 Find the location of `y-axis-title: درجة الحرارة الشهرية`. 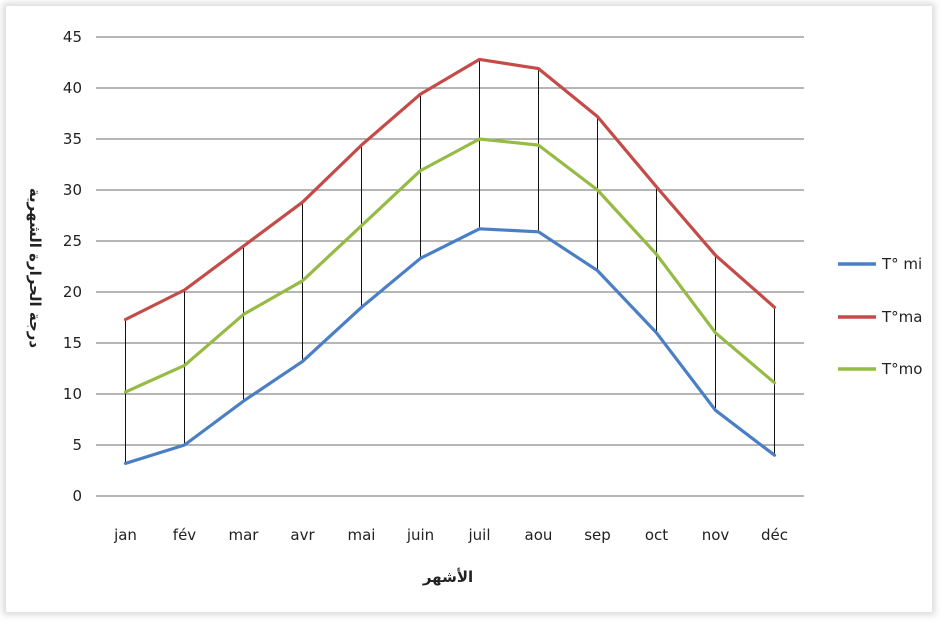

y-axis-title: درجة الحرارة الشهرية is located at coordinates (35, 268).